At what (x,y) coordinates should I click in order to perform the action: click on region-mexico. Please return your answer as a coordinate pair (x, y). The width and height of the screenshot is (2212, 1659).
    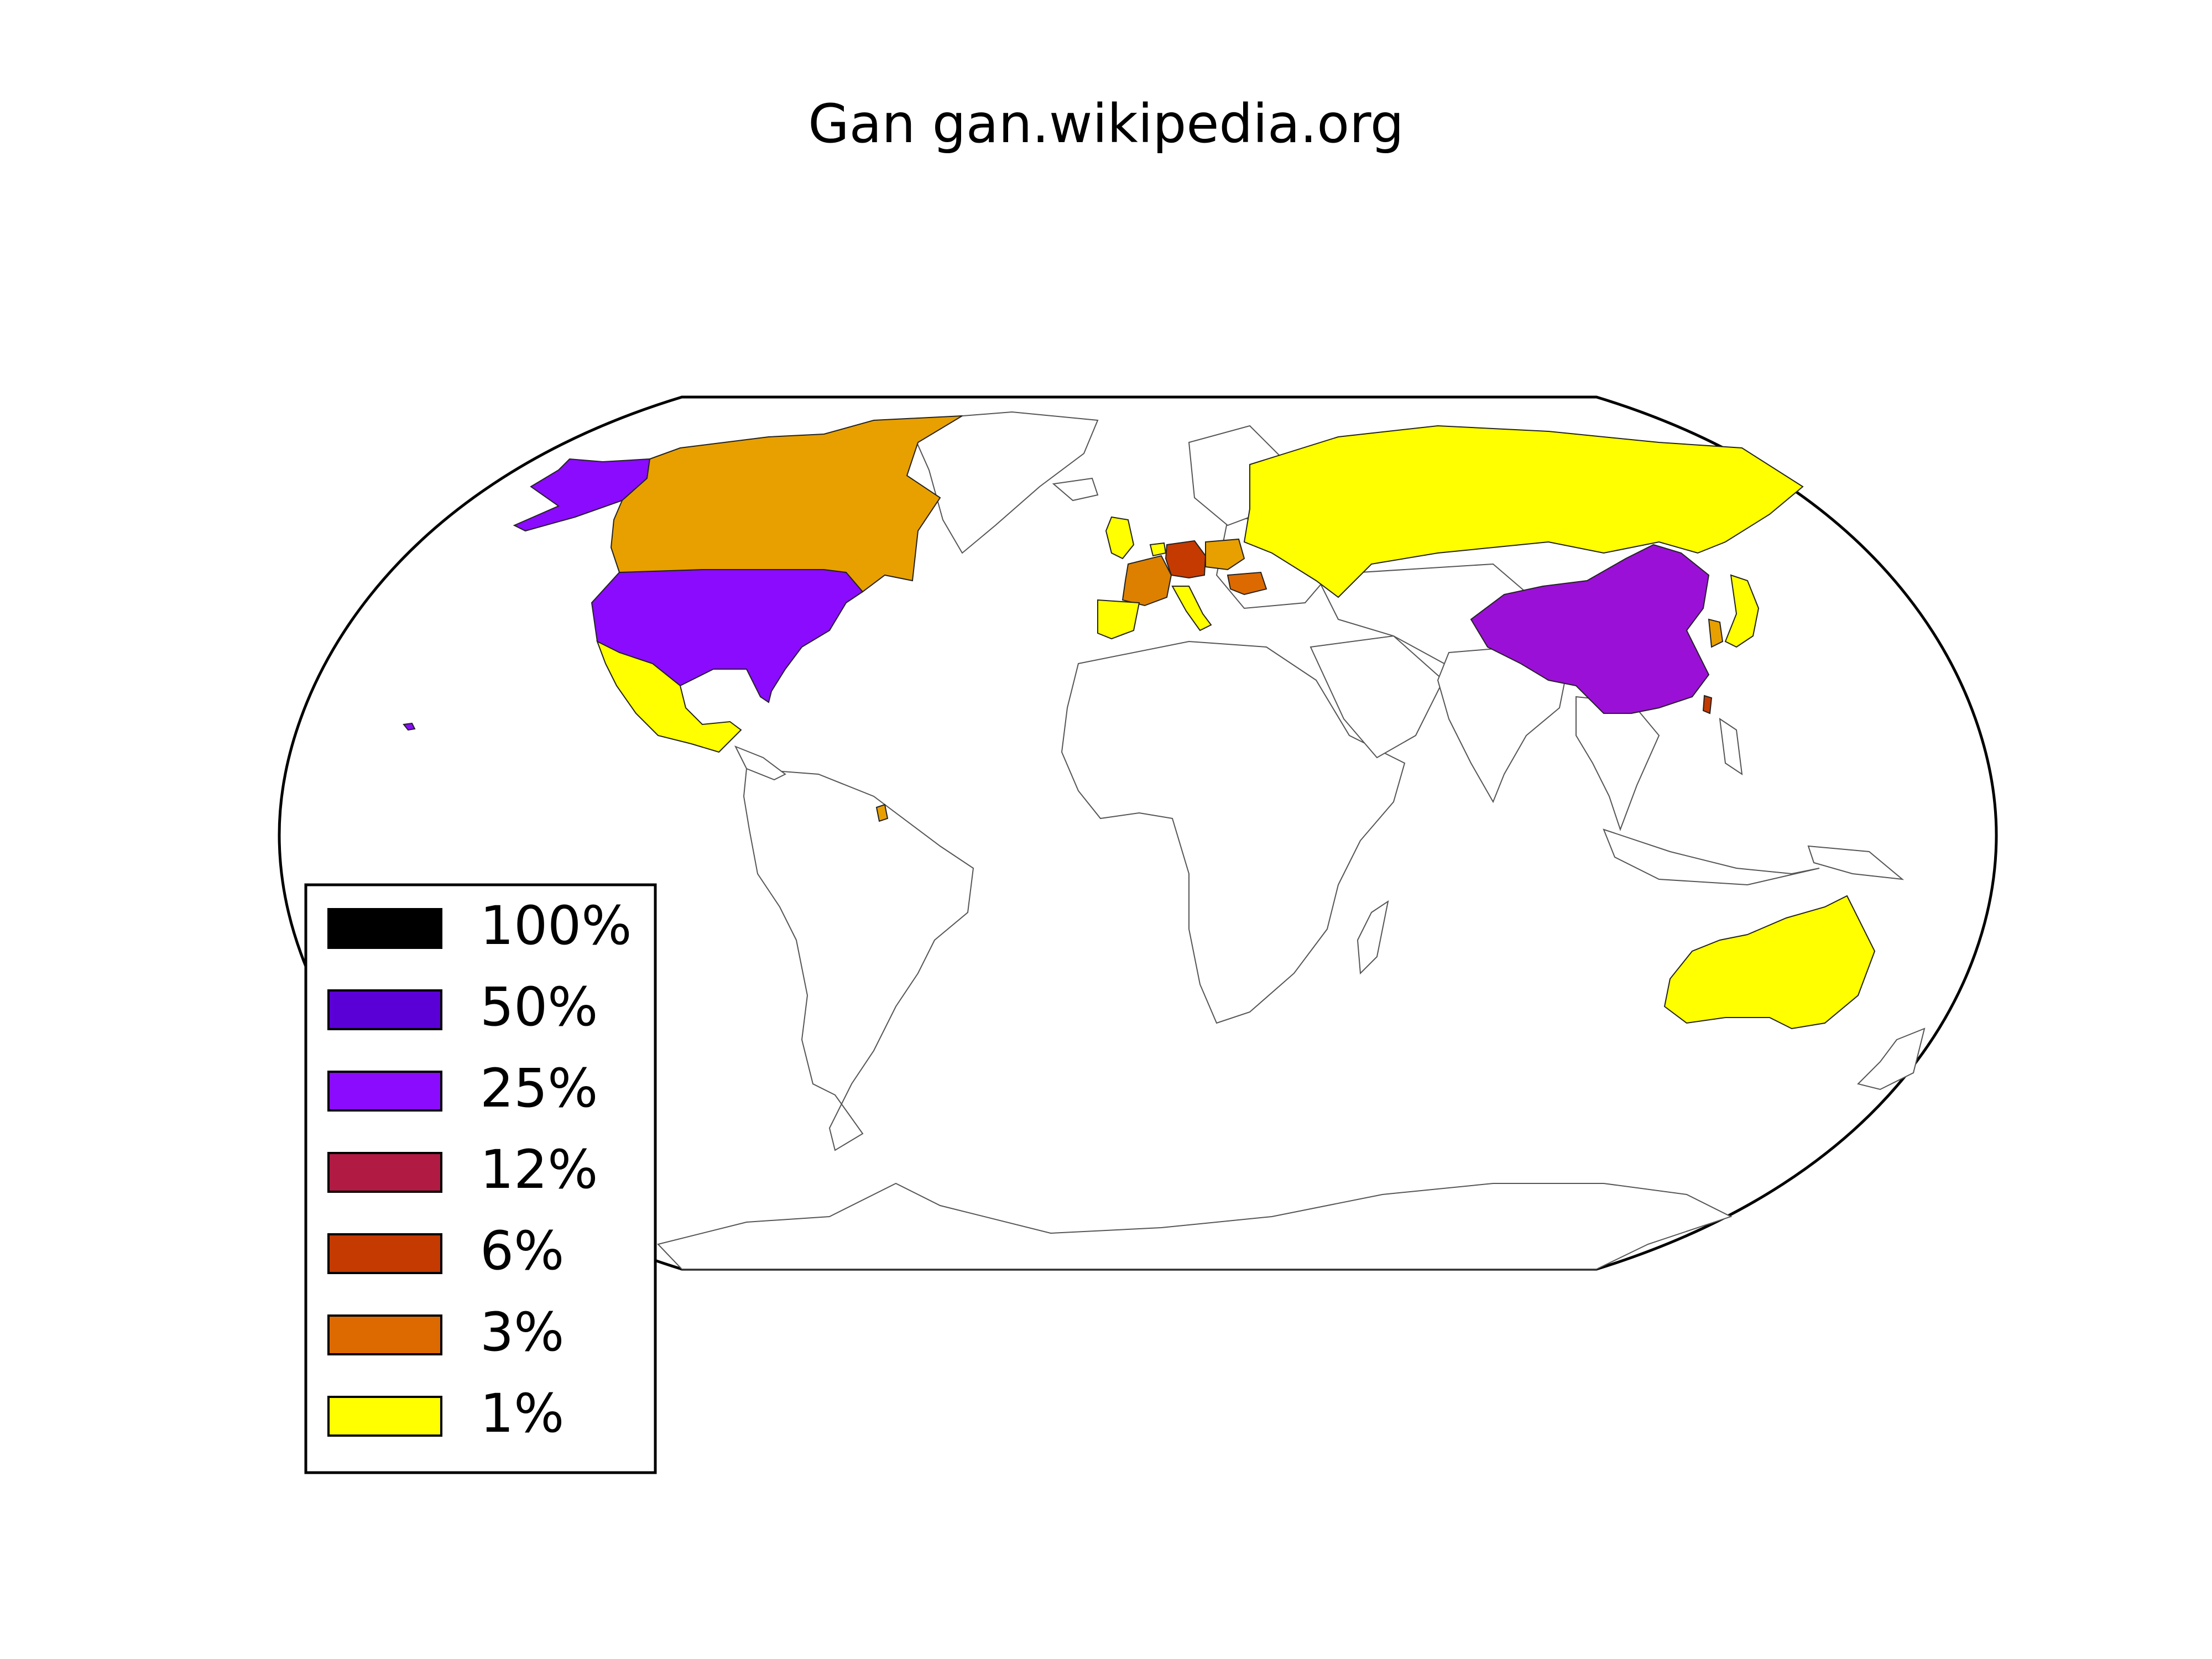
    Looking at the image, I should click on (669, 697).